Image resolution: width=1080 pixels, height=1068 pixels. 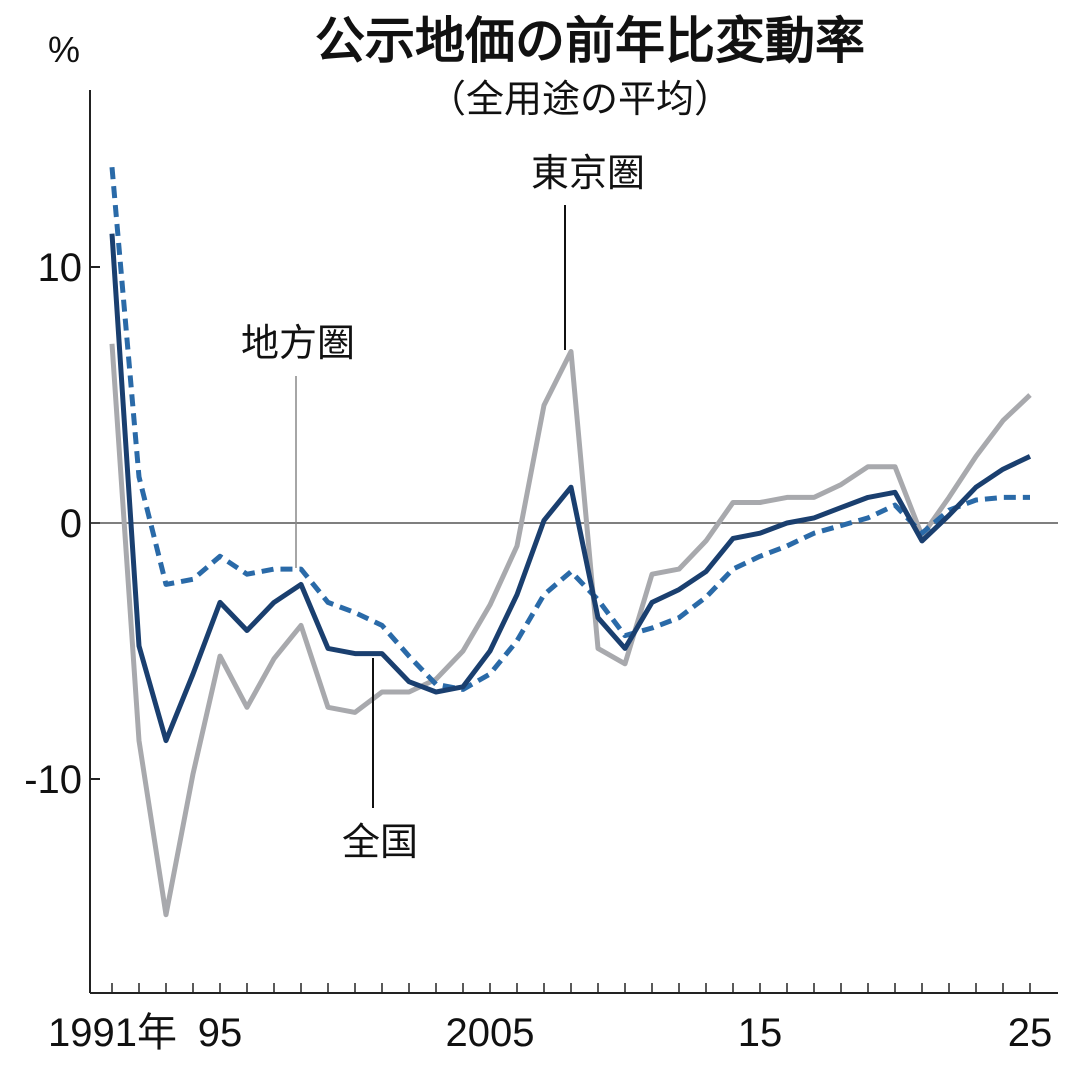 I want to click on y-tick-label: 0, so click(x=71, y=524).